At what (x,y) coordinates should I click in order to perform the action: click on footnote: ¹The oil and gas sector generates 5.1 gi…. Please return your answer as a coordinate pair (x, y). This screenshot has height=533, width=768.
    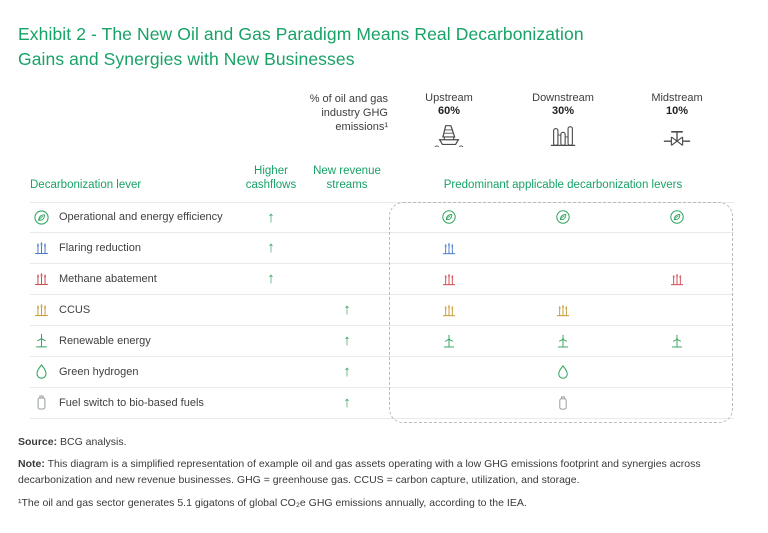
    Looking at the image, I should click on (272, 502).